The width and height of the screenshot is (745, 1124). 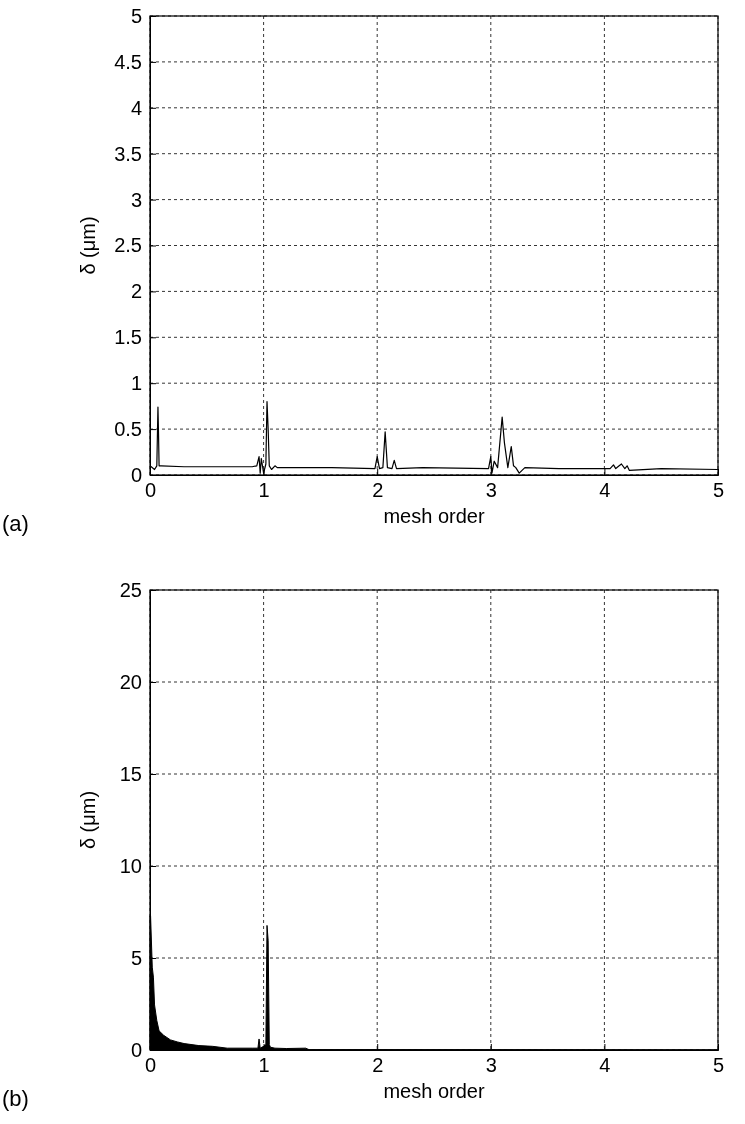 What do you see at coordinates (128, 245) in the screenshot?
I see `y-tick-label: 2.5` at bounding box center [128, 245].